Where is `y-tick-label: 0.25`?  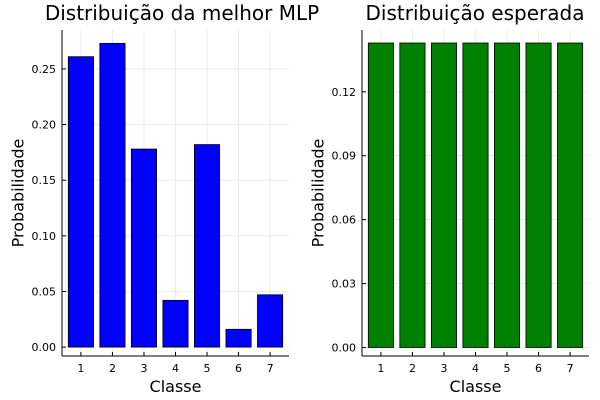 y-tick-label: 0.25 is located at coordinates (44, 69).